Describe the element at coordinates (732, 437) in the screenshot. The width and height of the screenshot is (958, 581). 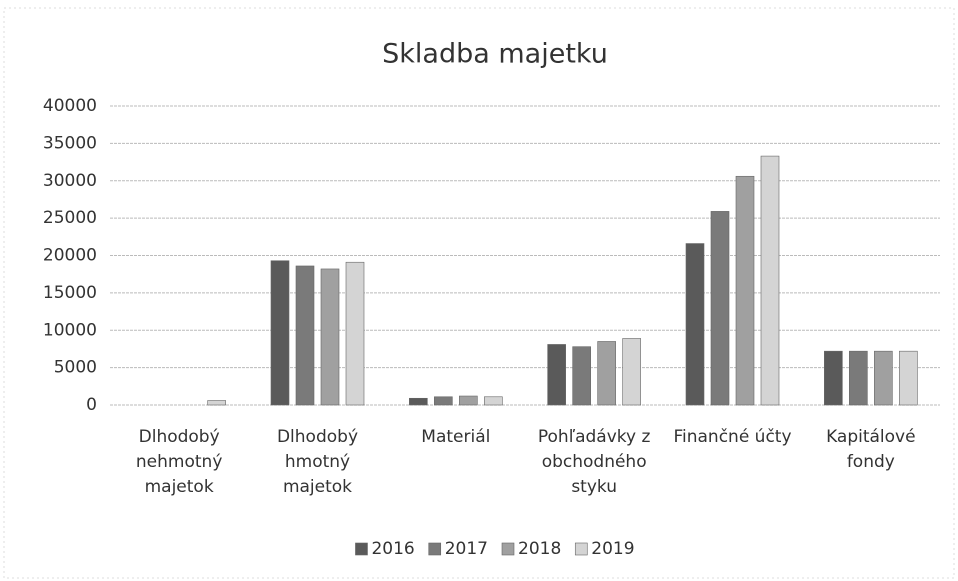
I see `x-tick-label: Finančné účty` at that location.